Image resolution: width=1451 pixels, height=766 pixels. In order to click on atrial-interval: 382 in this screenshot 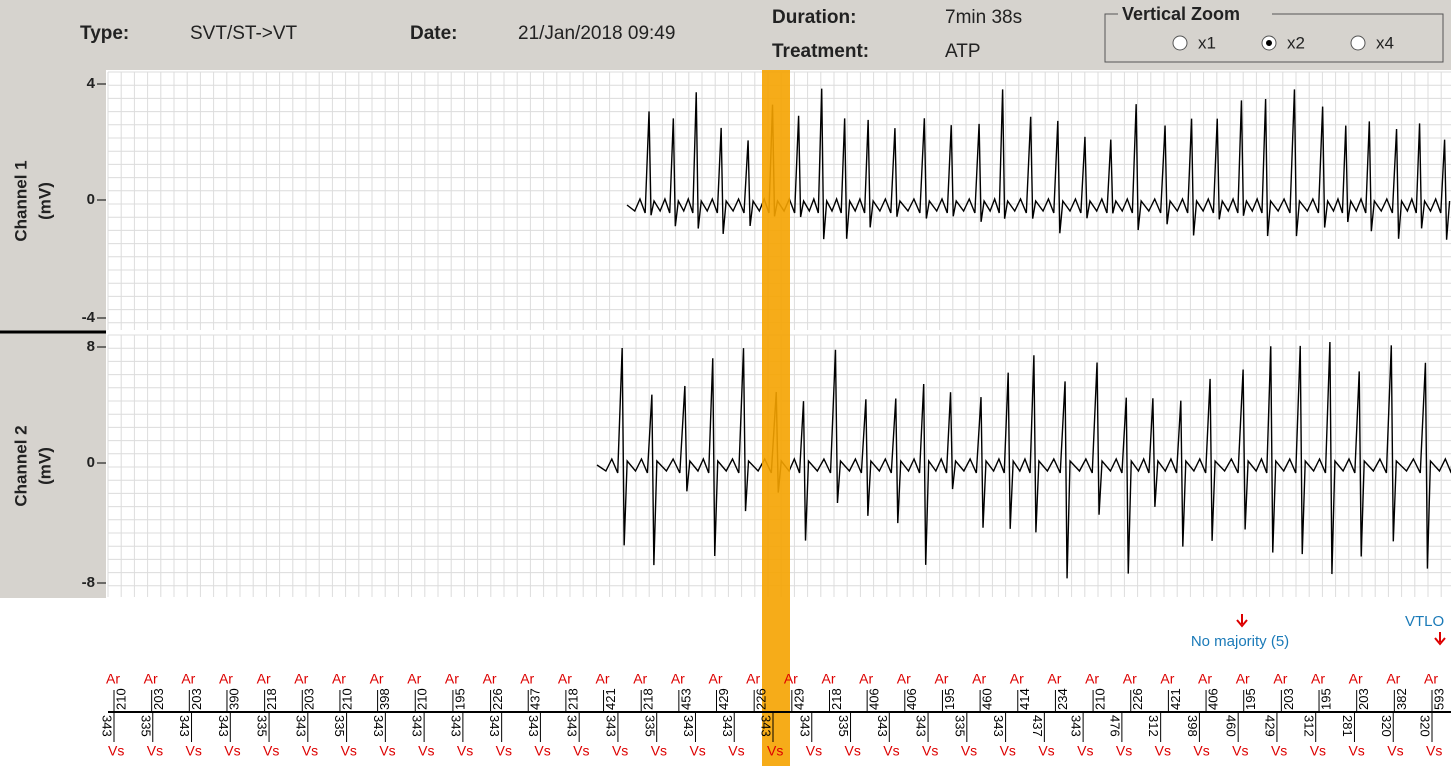, I will do `click(1401, 699)`.